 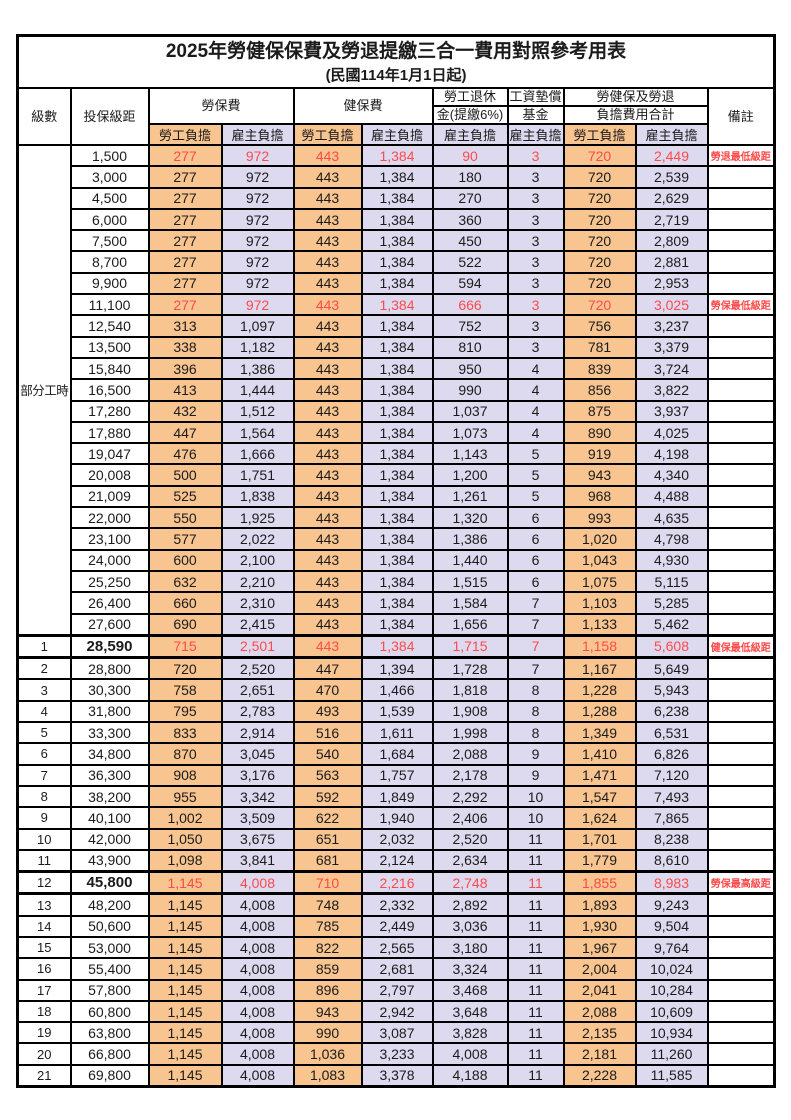 What do you see at coordinates (44, 390) in the screenshot?
I see `part-time-group-label: 部分工時` at bounding box center [44, 390].